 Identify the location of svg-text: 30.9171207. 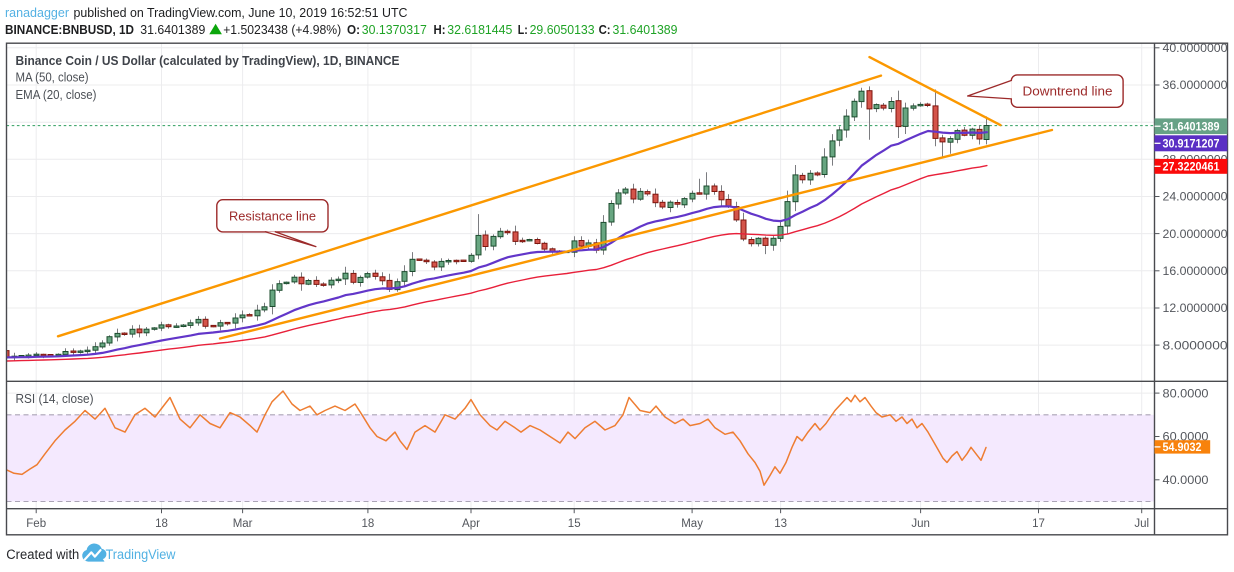
(1191, 144).